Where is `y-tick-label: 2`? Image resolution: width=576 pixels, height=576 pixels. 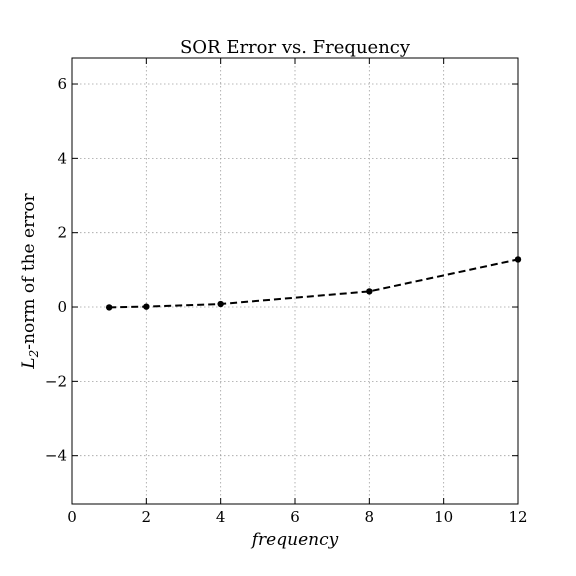
y-tick-label: 2 is located at coordinates (62, 233).